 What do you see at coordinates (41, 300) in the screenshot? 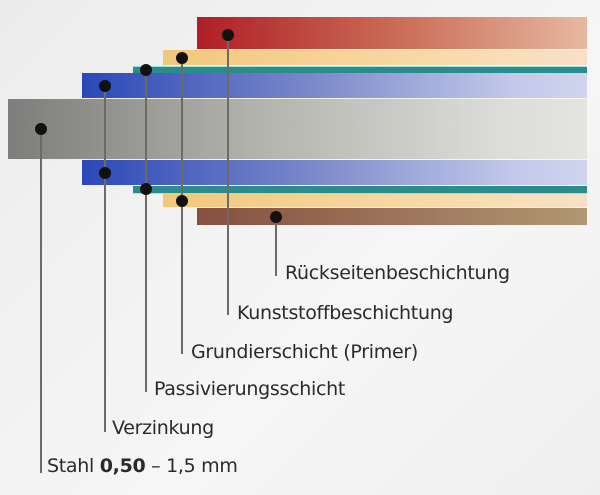
I see `leader-line-steel` at bounding box center [41, 300].